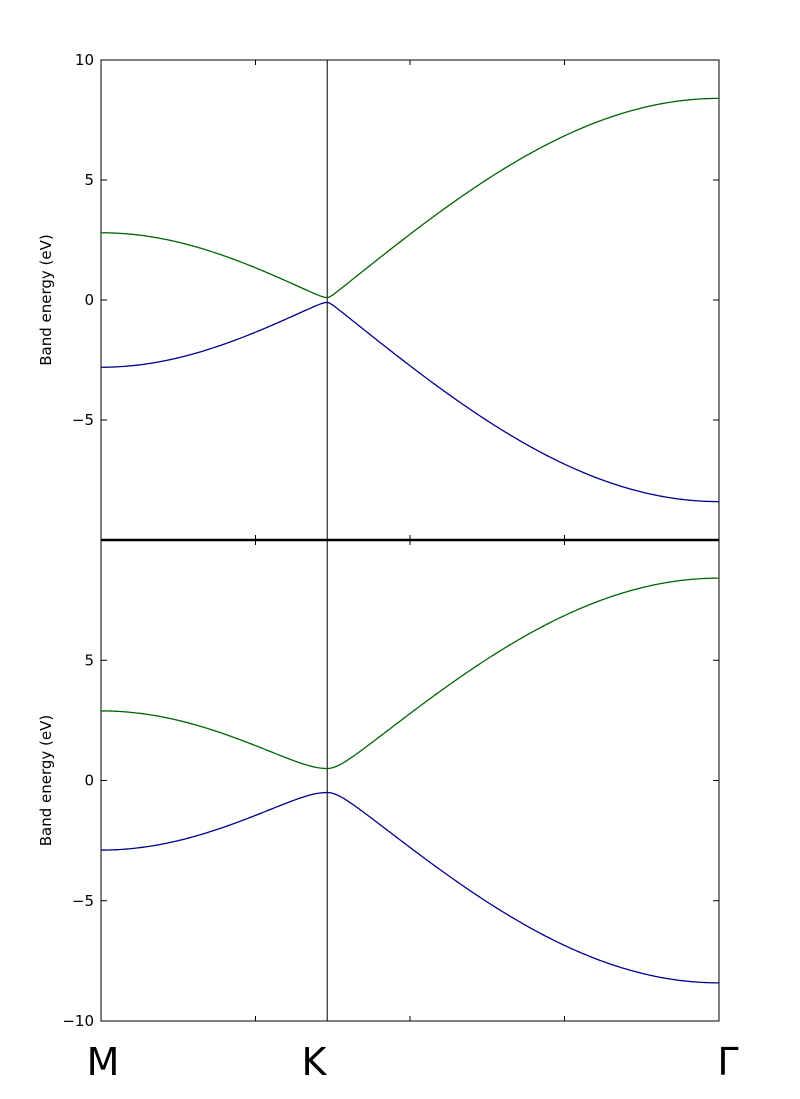  Describe the element at coordinates (46, 300) in the screenshot. I see `y-axis-title-top: Band energy (eV)` at that location.